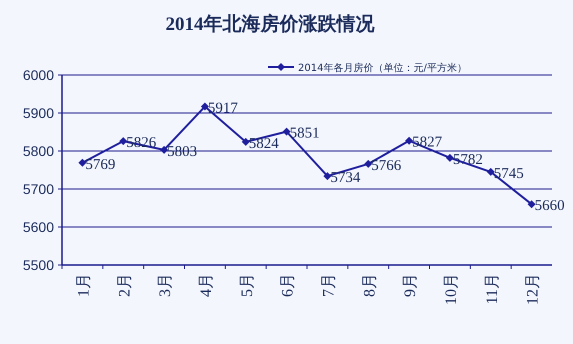 This screenshot has width=573, height=344. What do you see at coordinates (206, 285) in the screenshot?
I see `x-tick-label: 4月` at bounding box center [206, 285].